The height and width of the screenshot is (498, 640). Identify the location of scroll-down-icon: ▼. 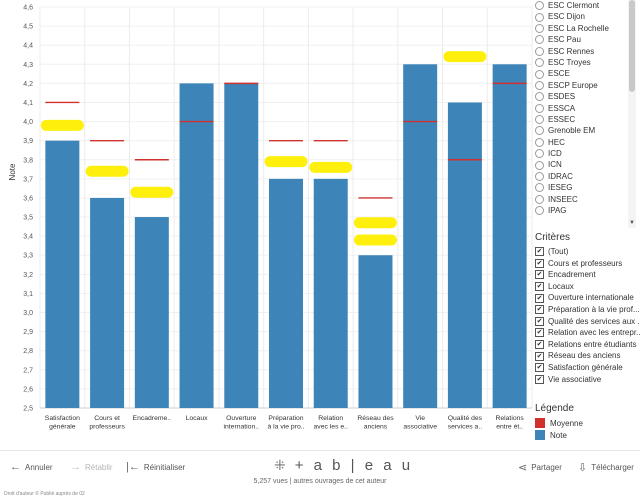
(632, 223).